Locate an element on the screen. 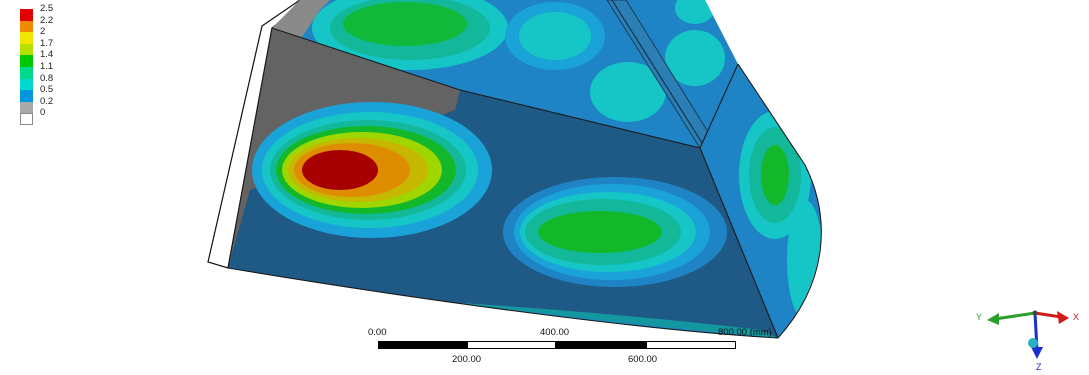  scalebar-label: 0.00 is located at coordinates (377, 332).